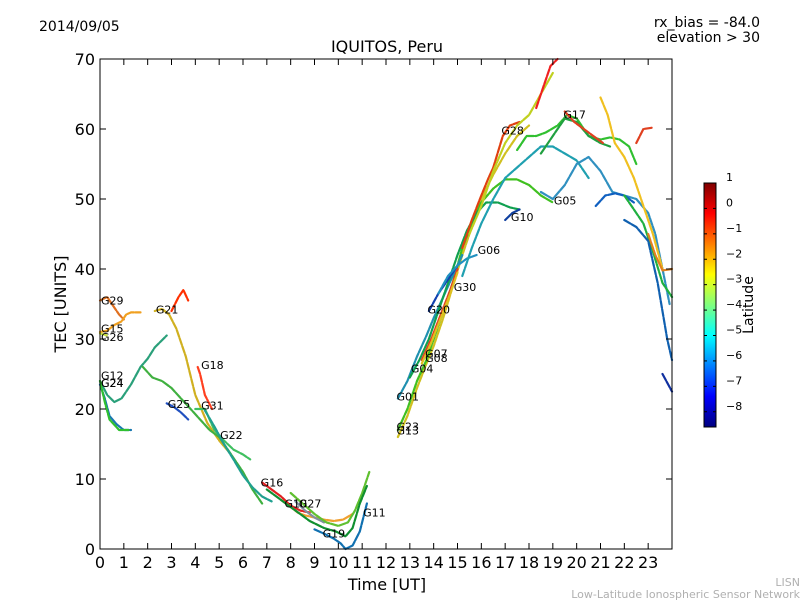  I want to click on prn-label-G27: G27, so click(310, 504).